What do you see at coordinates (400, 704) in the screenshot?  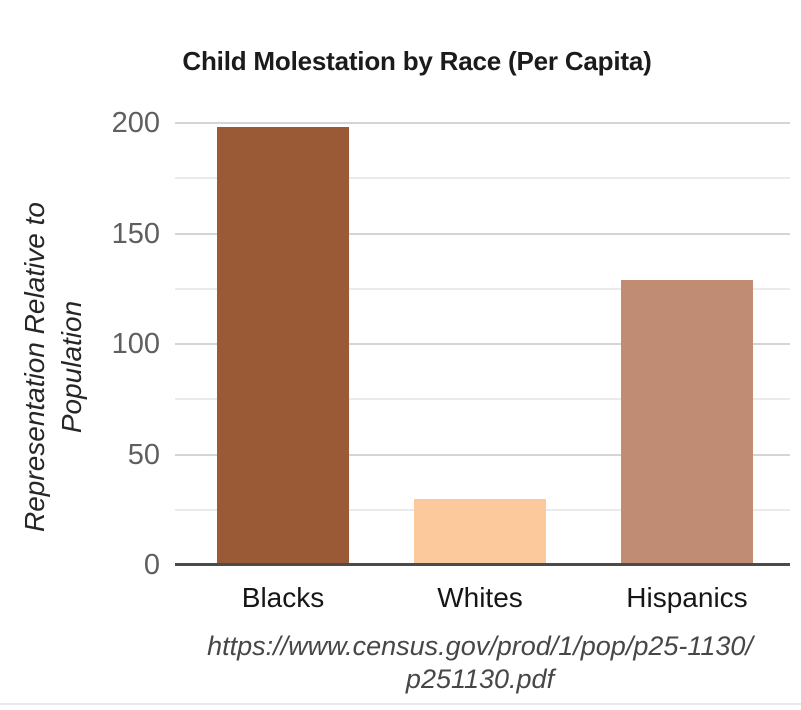 I see `bottom-border-line` at bounding box center [400, 704].